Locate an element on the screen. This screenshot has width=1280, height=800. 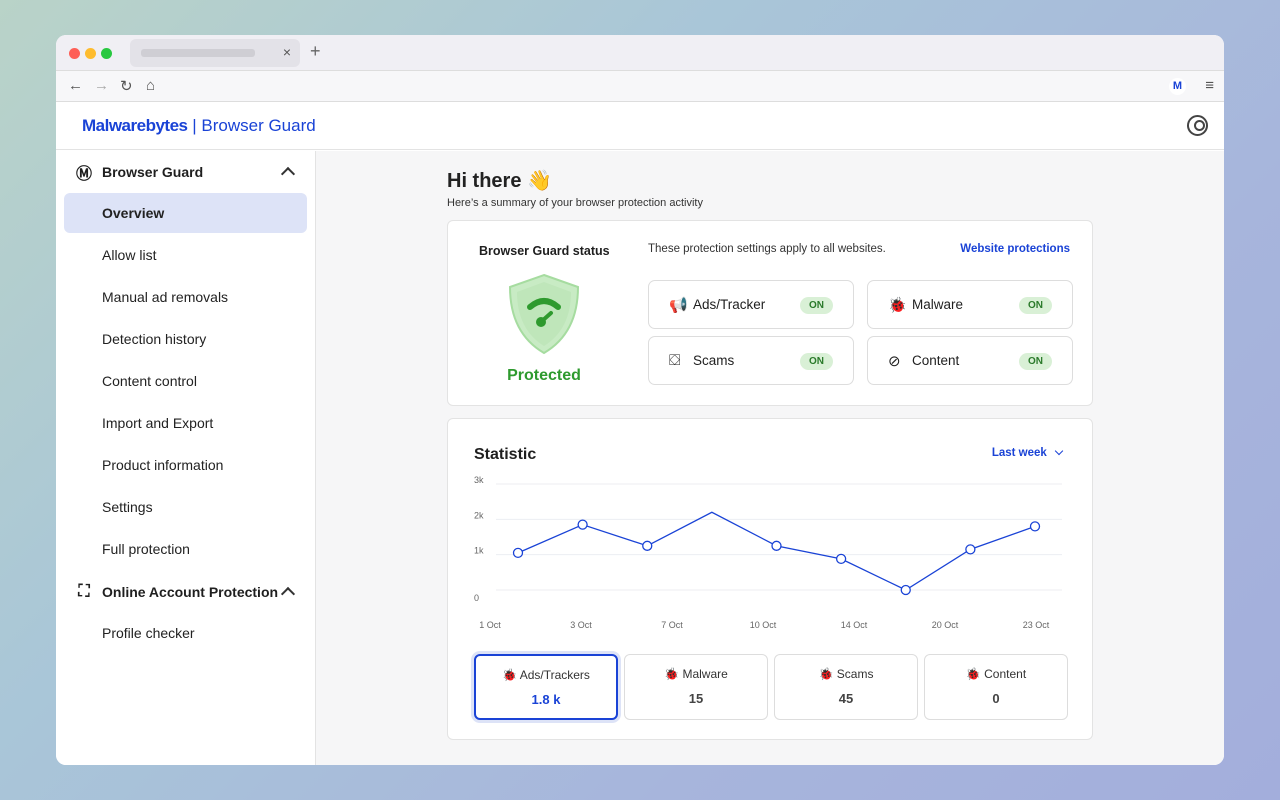
series-line is located at coordinates (776, 551).